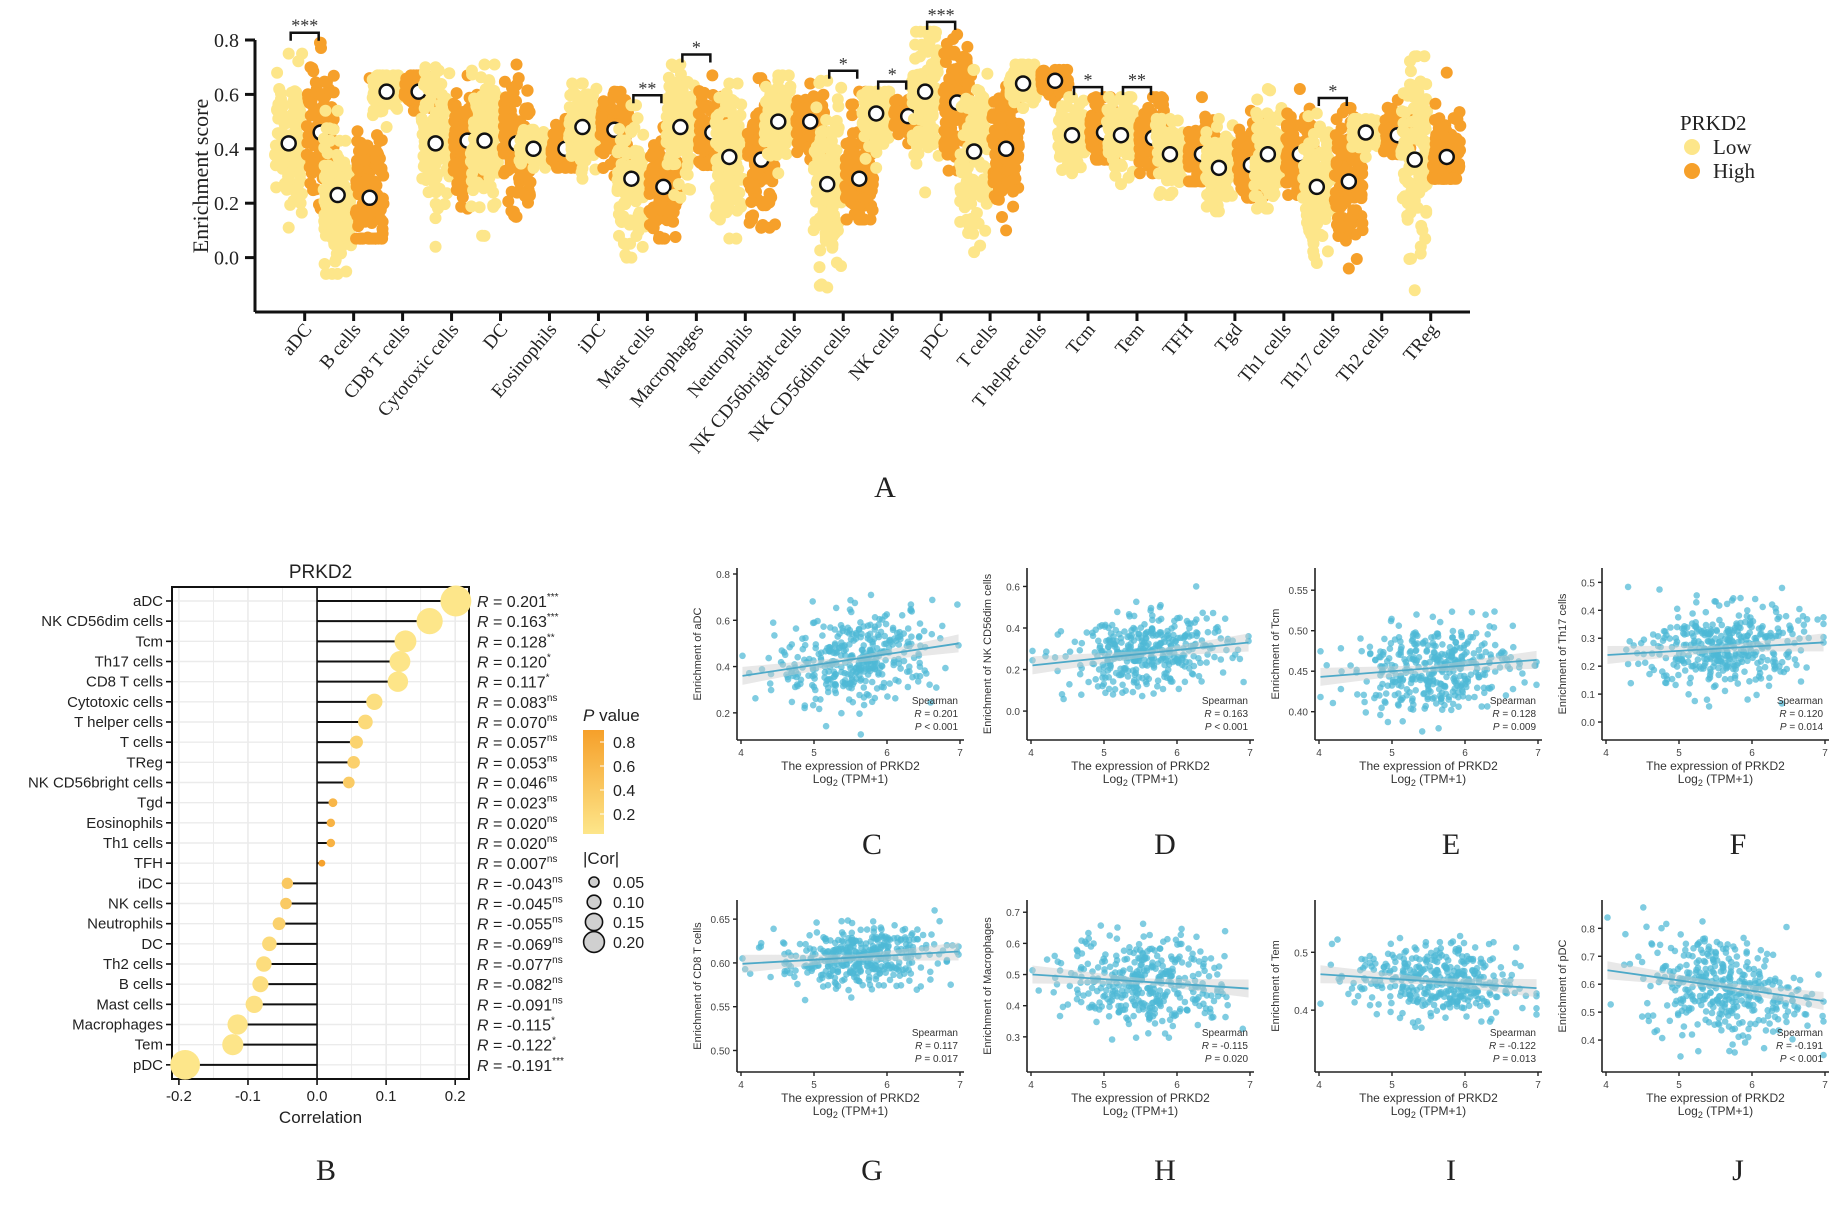  What do you see at coordinates (1081, 339) in the screenshot?
I see `x-tick-label: Tcm` at bounding box center [1081, 339].